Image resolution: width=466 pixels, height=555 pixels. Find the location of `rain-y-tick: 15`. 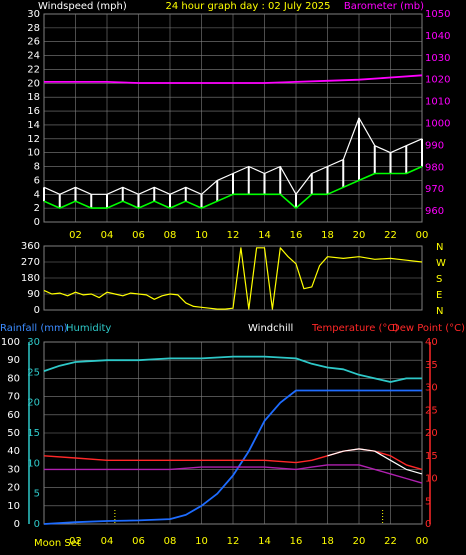

rain-y-tick: 15 is located at coordinates (33, 433).